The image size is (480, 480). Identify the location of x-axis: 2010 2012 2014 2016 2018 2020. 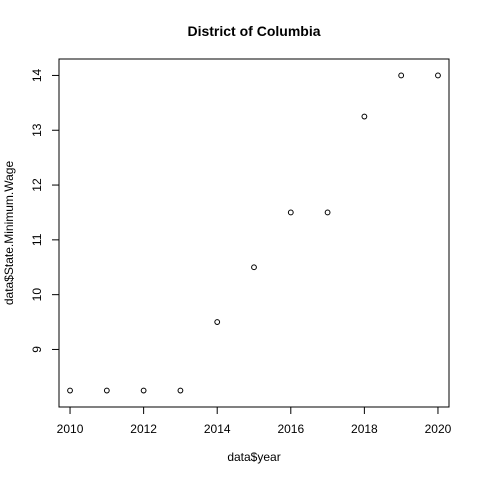
(254, 421).